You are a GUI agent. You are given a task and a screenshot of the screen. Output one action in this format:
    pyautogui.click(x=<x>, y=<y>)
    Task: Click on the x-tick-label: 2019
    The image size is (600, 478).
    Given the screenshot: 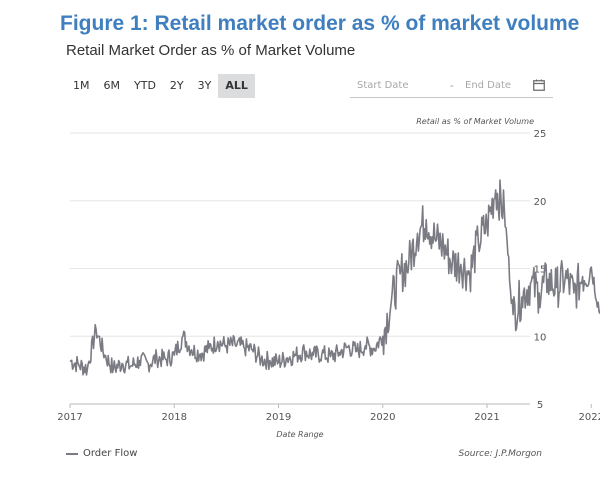 What is the action you would take?
    pyautogui.click(x=278, y=417)
    